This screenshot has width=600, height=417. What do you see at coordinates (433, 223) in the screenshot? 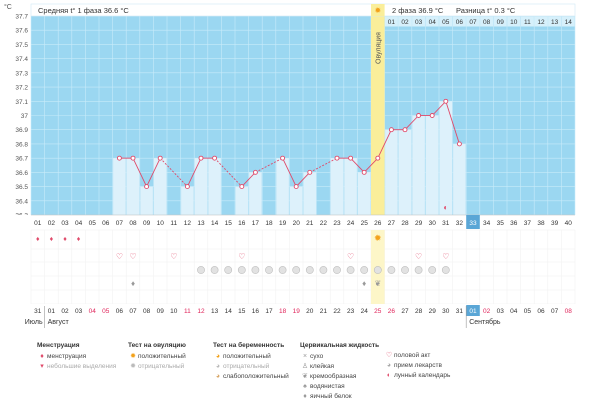
I see `cycle-day-label: 30` at bounding box center [433, 223].